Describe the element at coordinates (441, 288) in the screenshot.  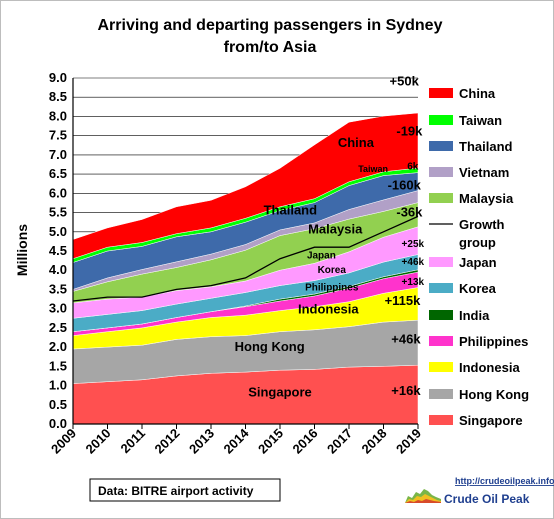
I see `legend-swatch-korea` at that location.